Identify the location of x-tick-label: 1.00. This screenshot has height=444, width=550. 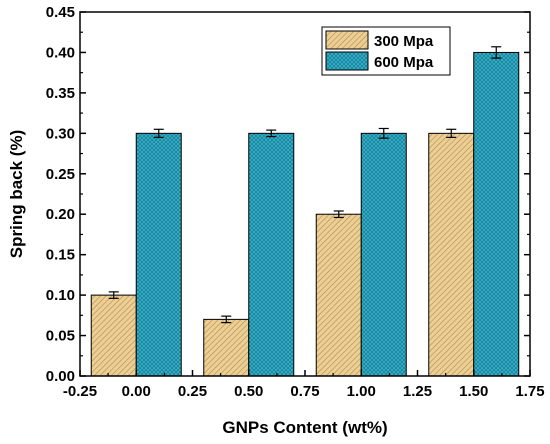
(361, 391).